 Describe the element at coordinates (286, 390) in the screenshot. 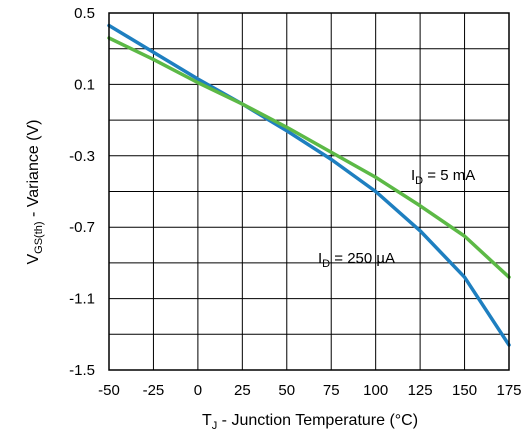

I see `x-tick-label: 50` at that location.